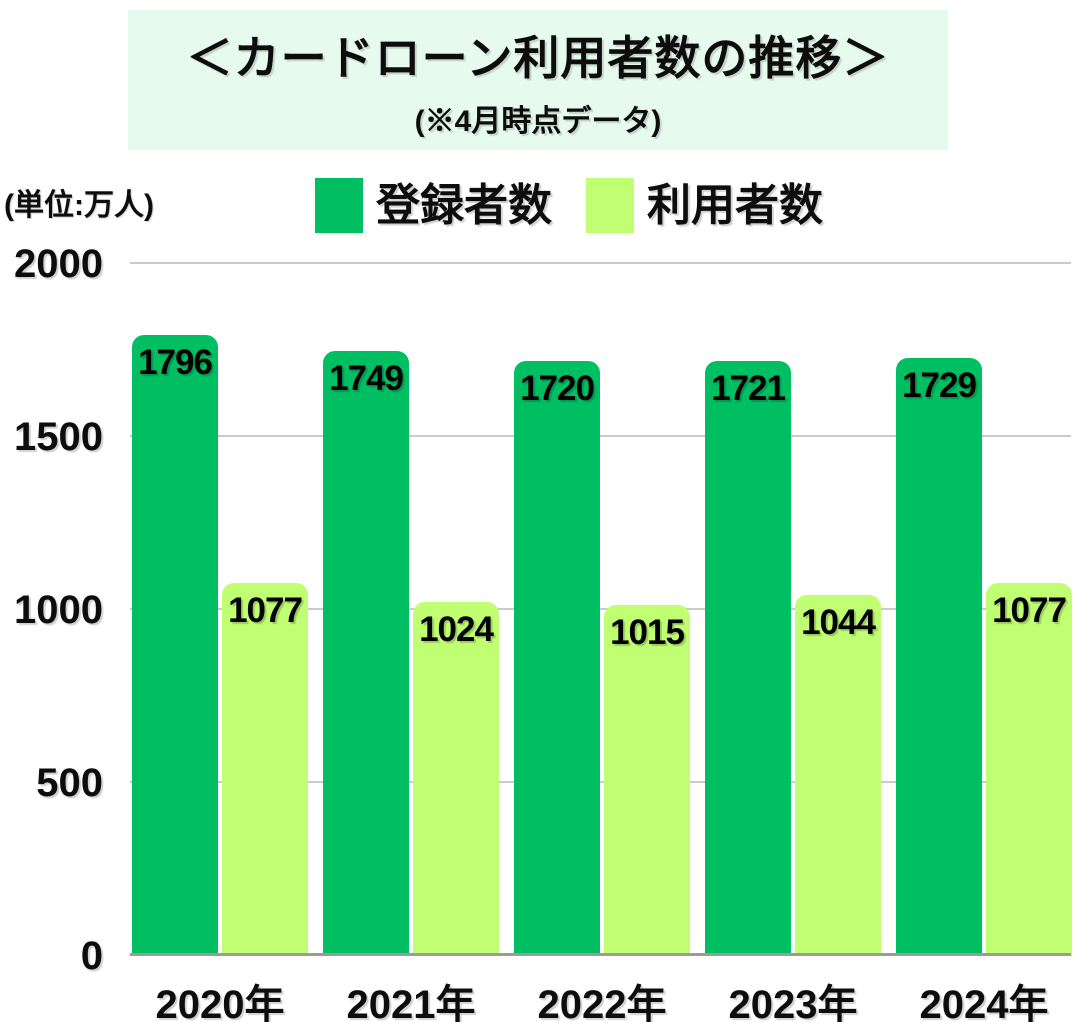 This screenshot has width=1080, height=1022. Describe the element at coordinates (58, 610) in the screenshot. I see `y-axis-tick-1000: 1000` at that location.